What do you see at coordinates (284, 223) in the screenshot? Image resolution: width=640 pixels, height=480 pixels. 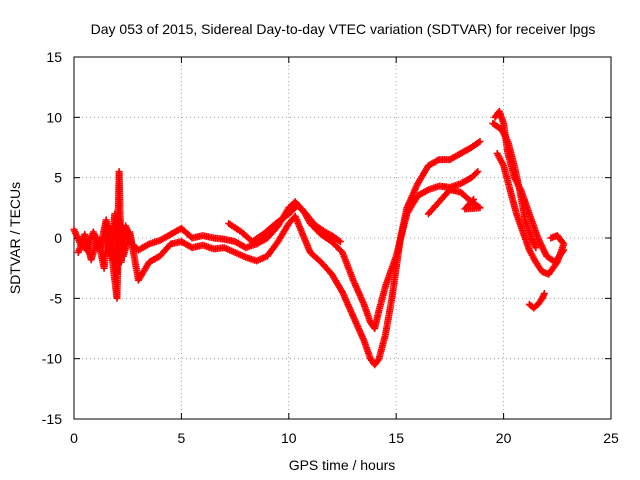 I see `series-track-c` at bounding box center [284, 223].